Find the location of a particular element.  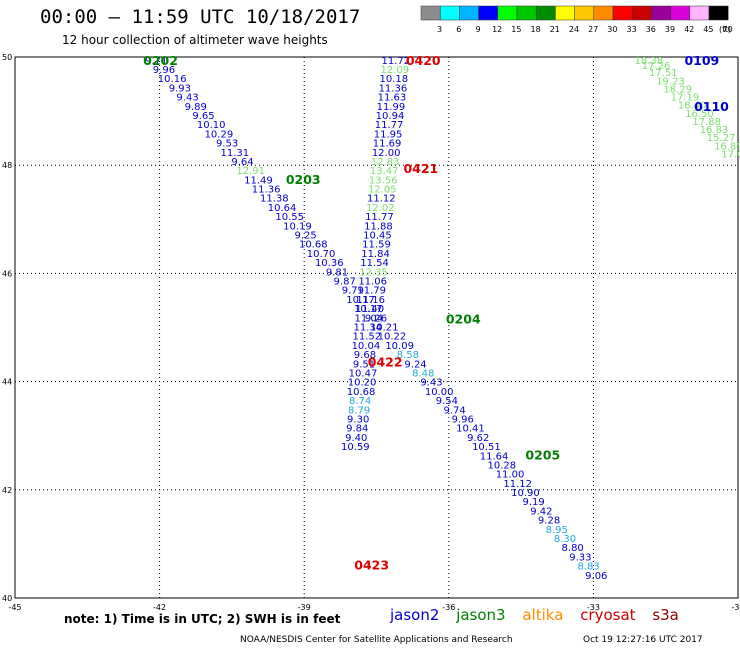

swh-value: 11.79 is located at coordinates (371, 291).